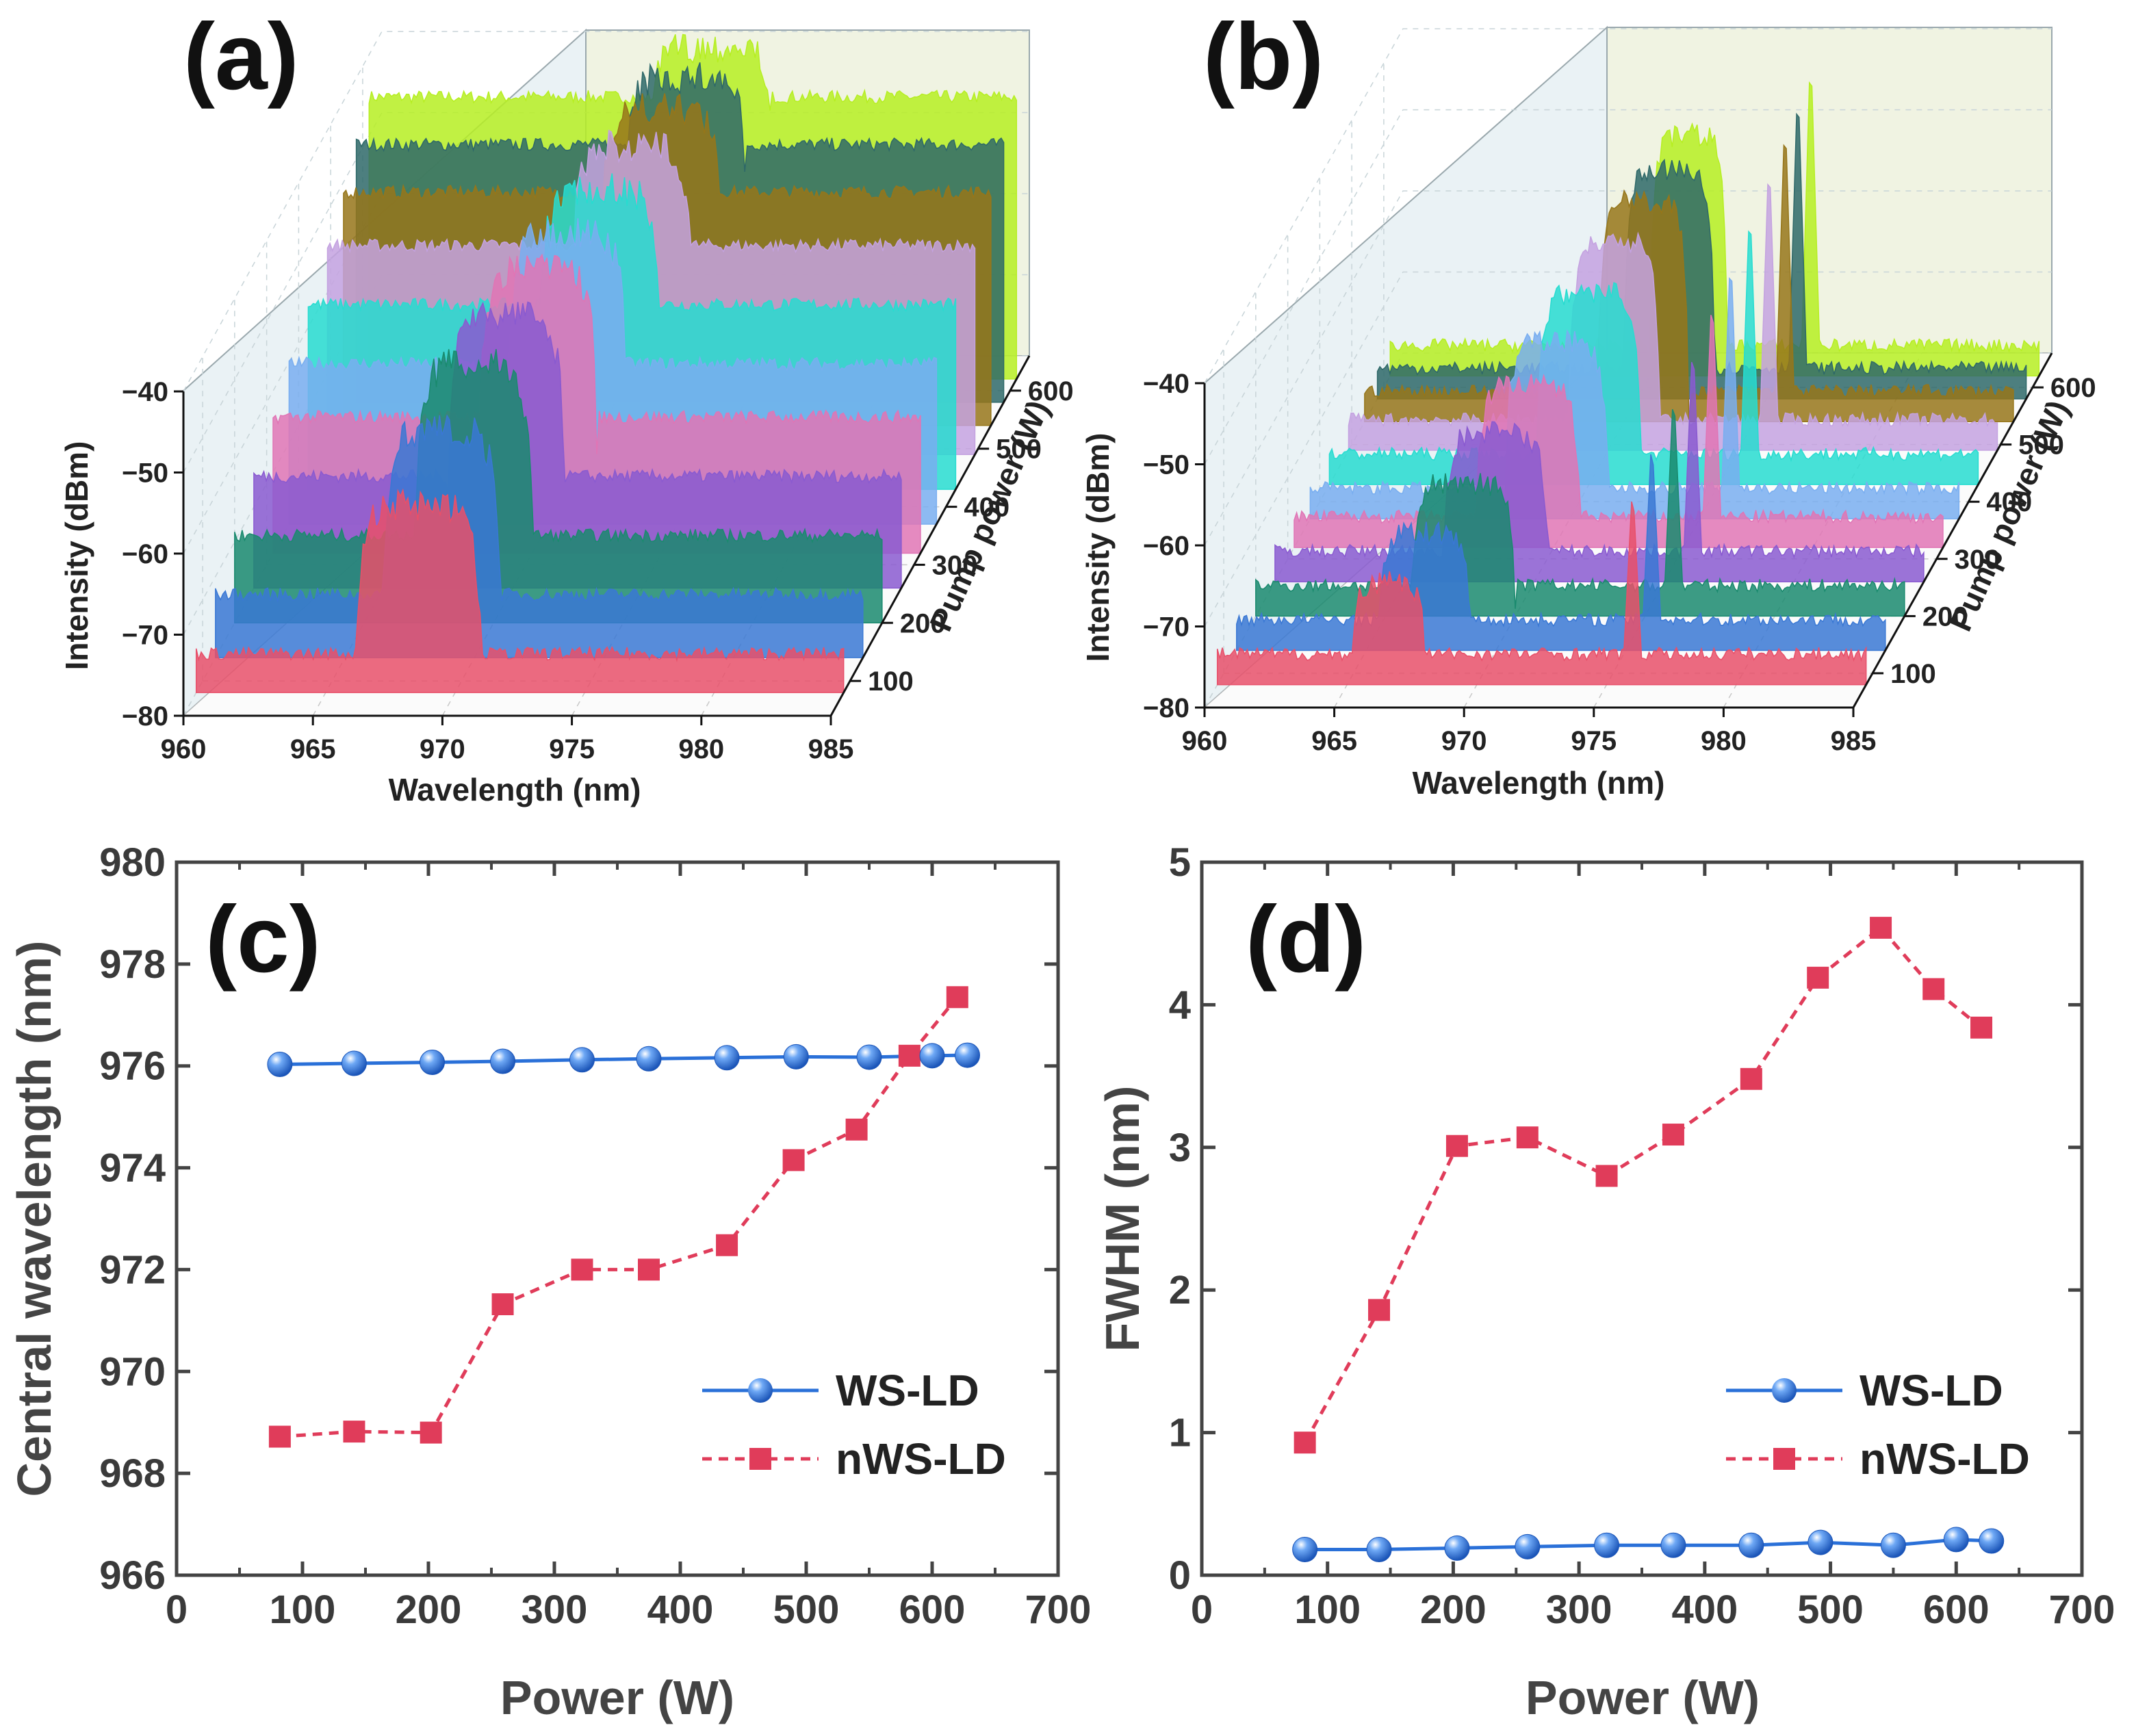 The height and width of the screenshot is (1736, 2149). I want to click on x-tick-label: 300, so click(1579, 1610).